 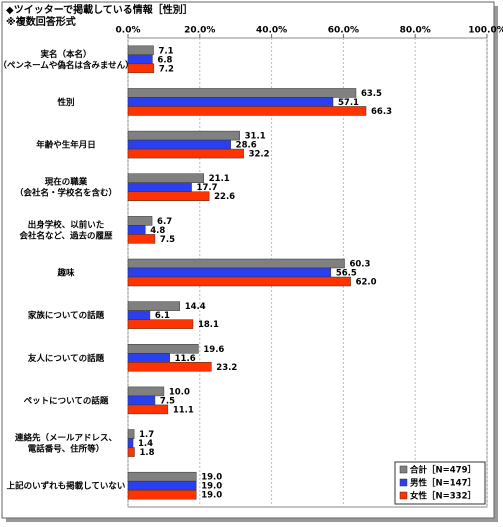 I want to click on y-tick-label-line: 会社名など、過去の履歴, so click(x=65, y=235).